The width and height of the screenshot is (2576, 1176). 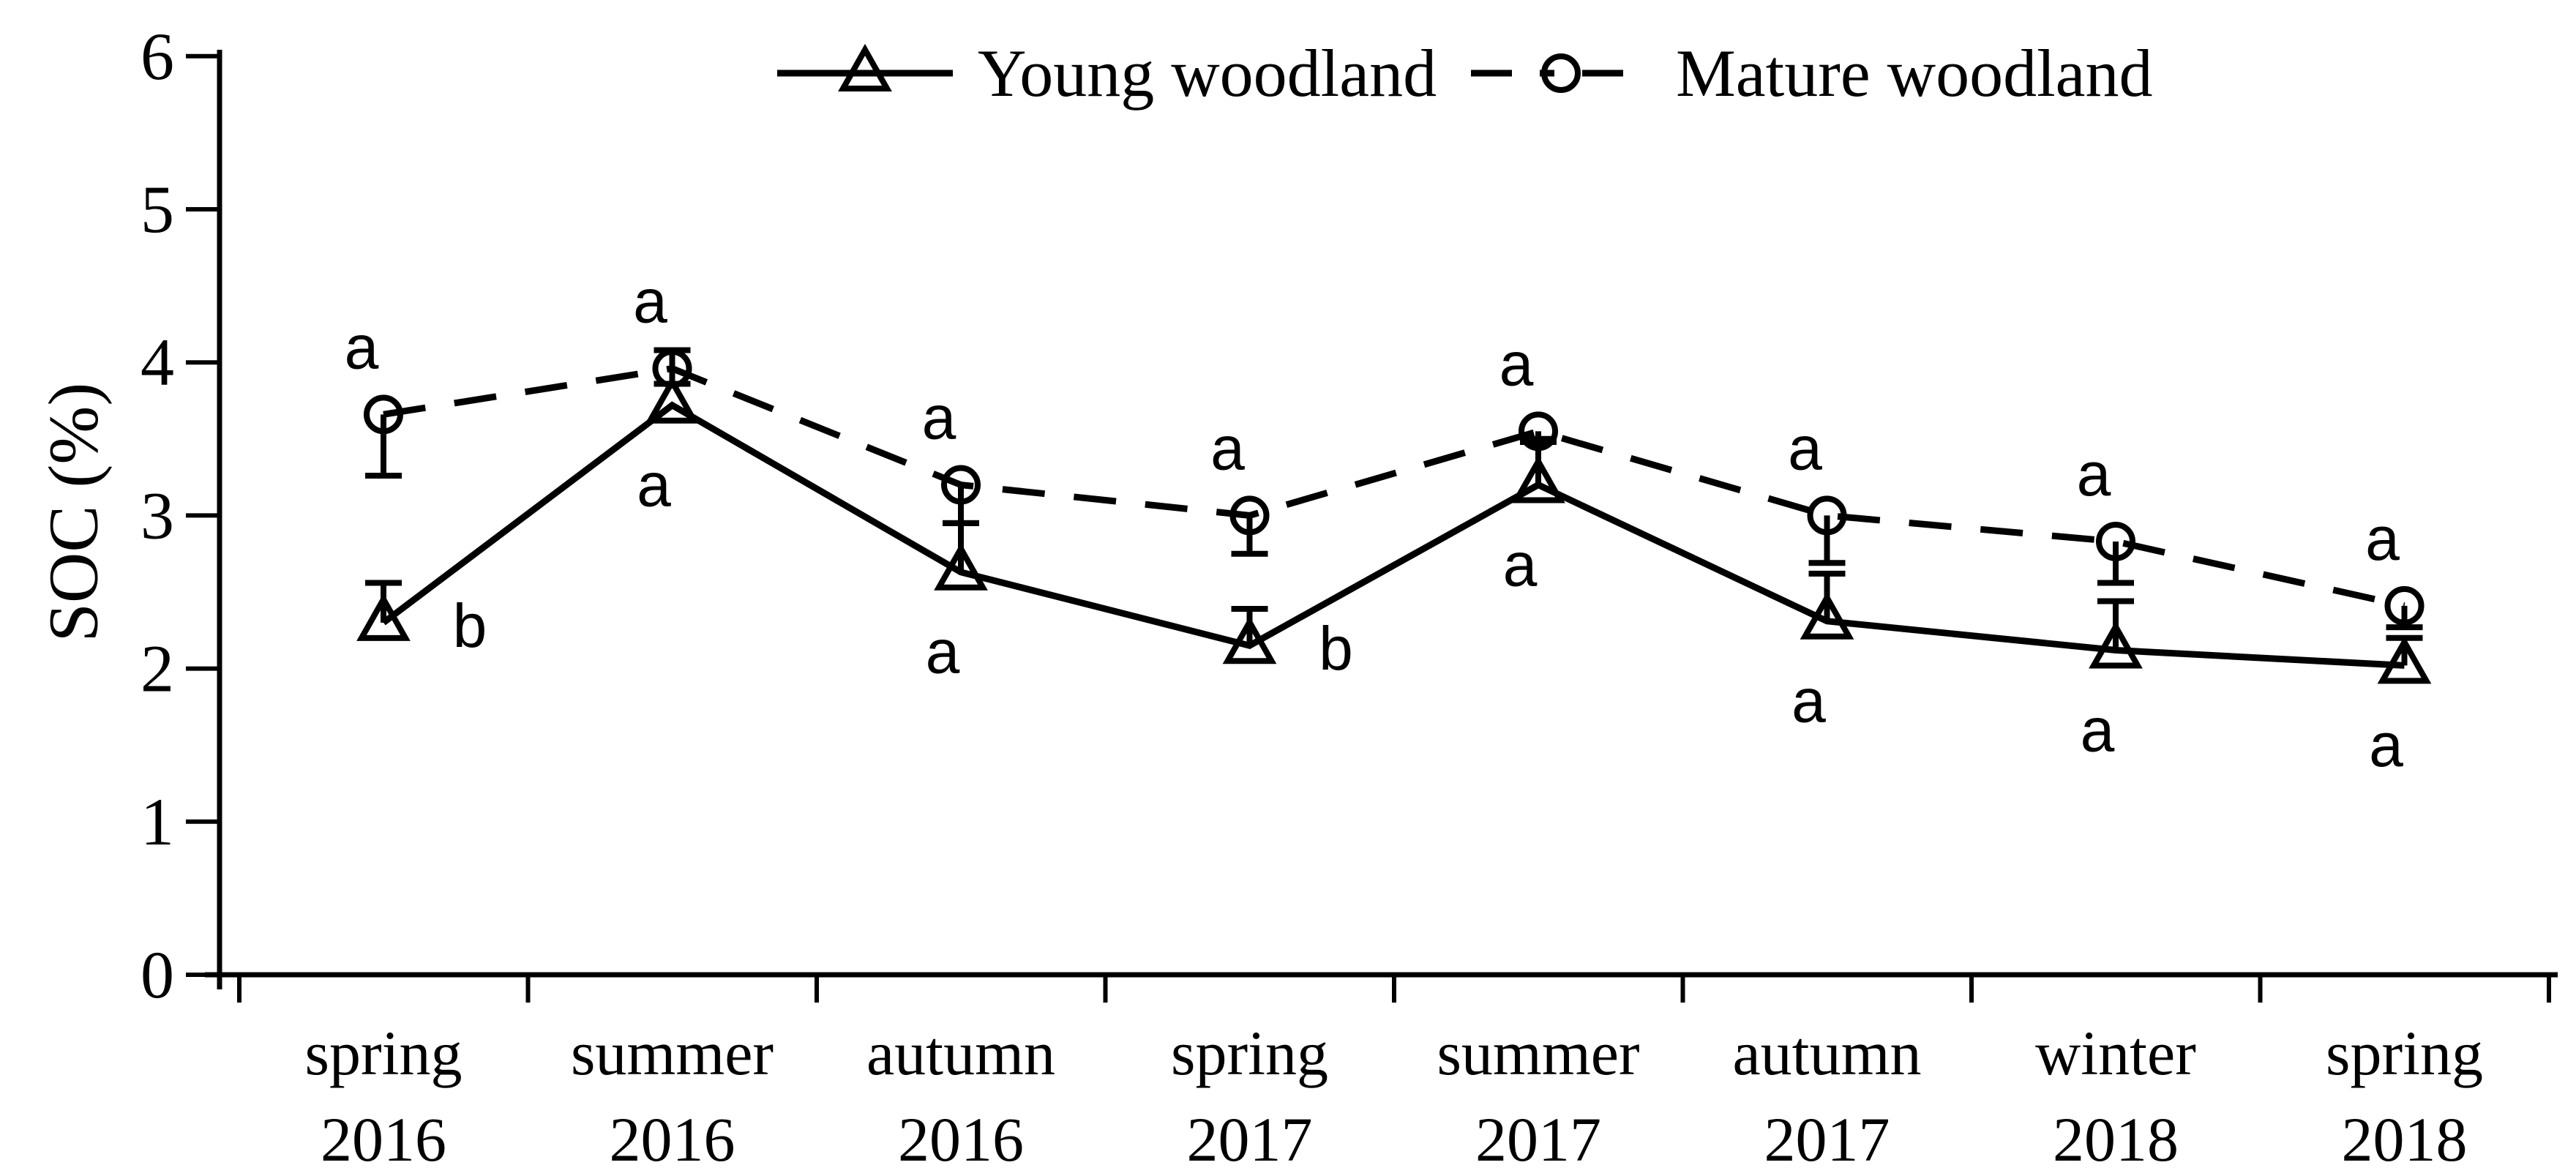 What do you see at coordinates (73, 513) in the screenshot?
I see `y-axis-title: SOC (%)` at bounding box center [73, 513].